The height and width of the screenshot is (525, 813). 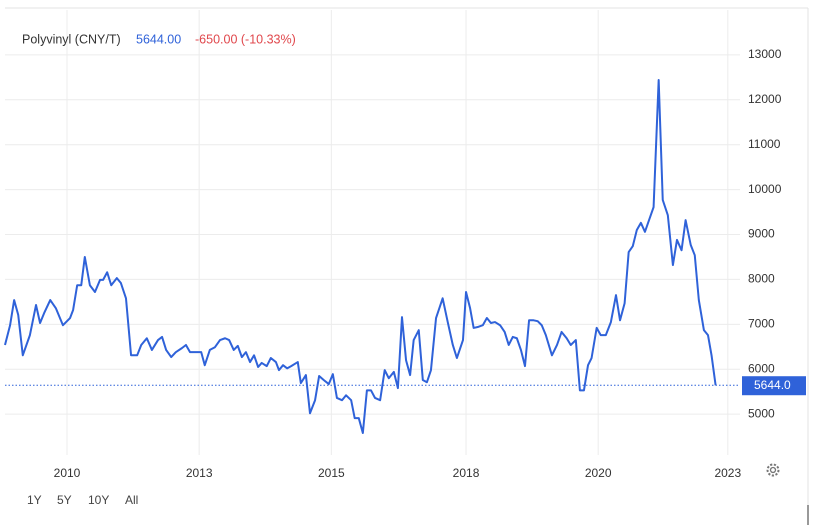 I want to click on x-tick-label: 2010, so click(x=67, y=473).